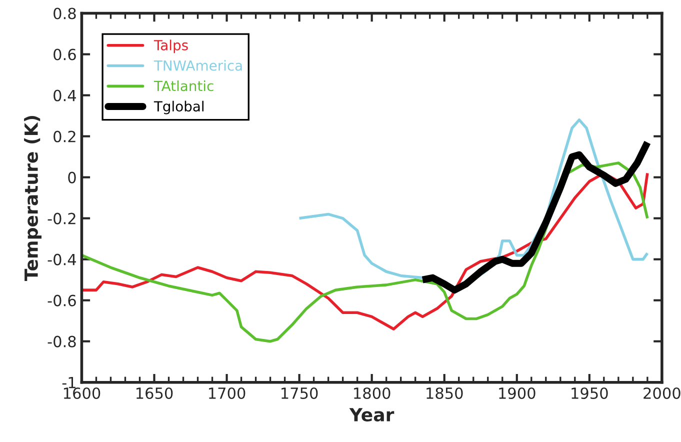 The width and height of the screenshot is (681, 442). I want to click on y-tick-label: 0, so click(72, 178).